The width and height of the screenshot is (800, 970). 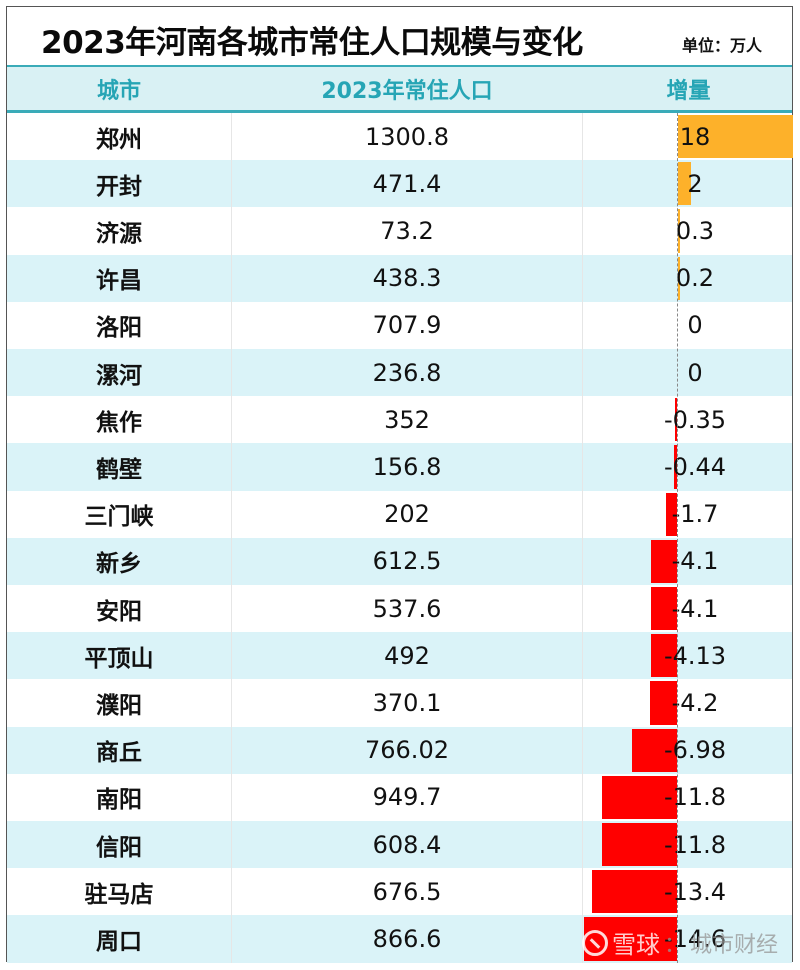 I want to click on zero-axis-line, so click(x=677, y=538).